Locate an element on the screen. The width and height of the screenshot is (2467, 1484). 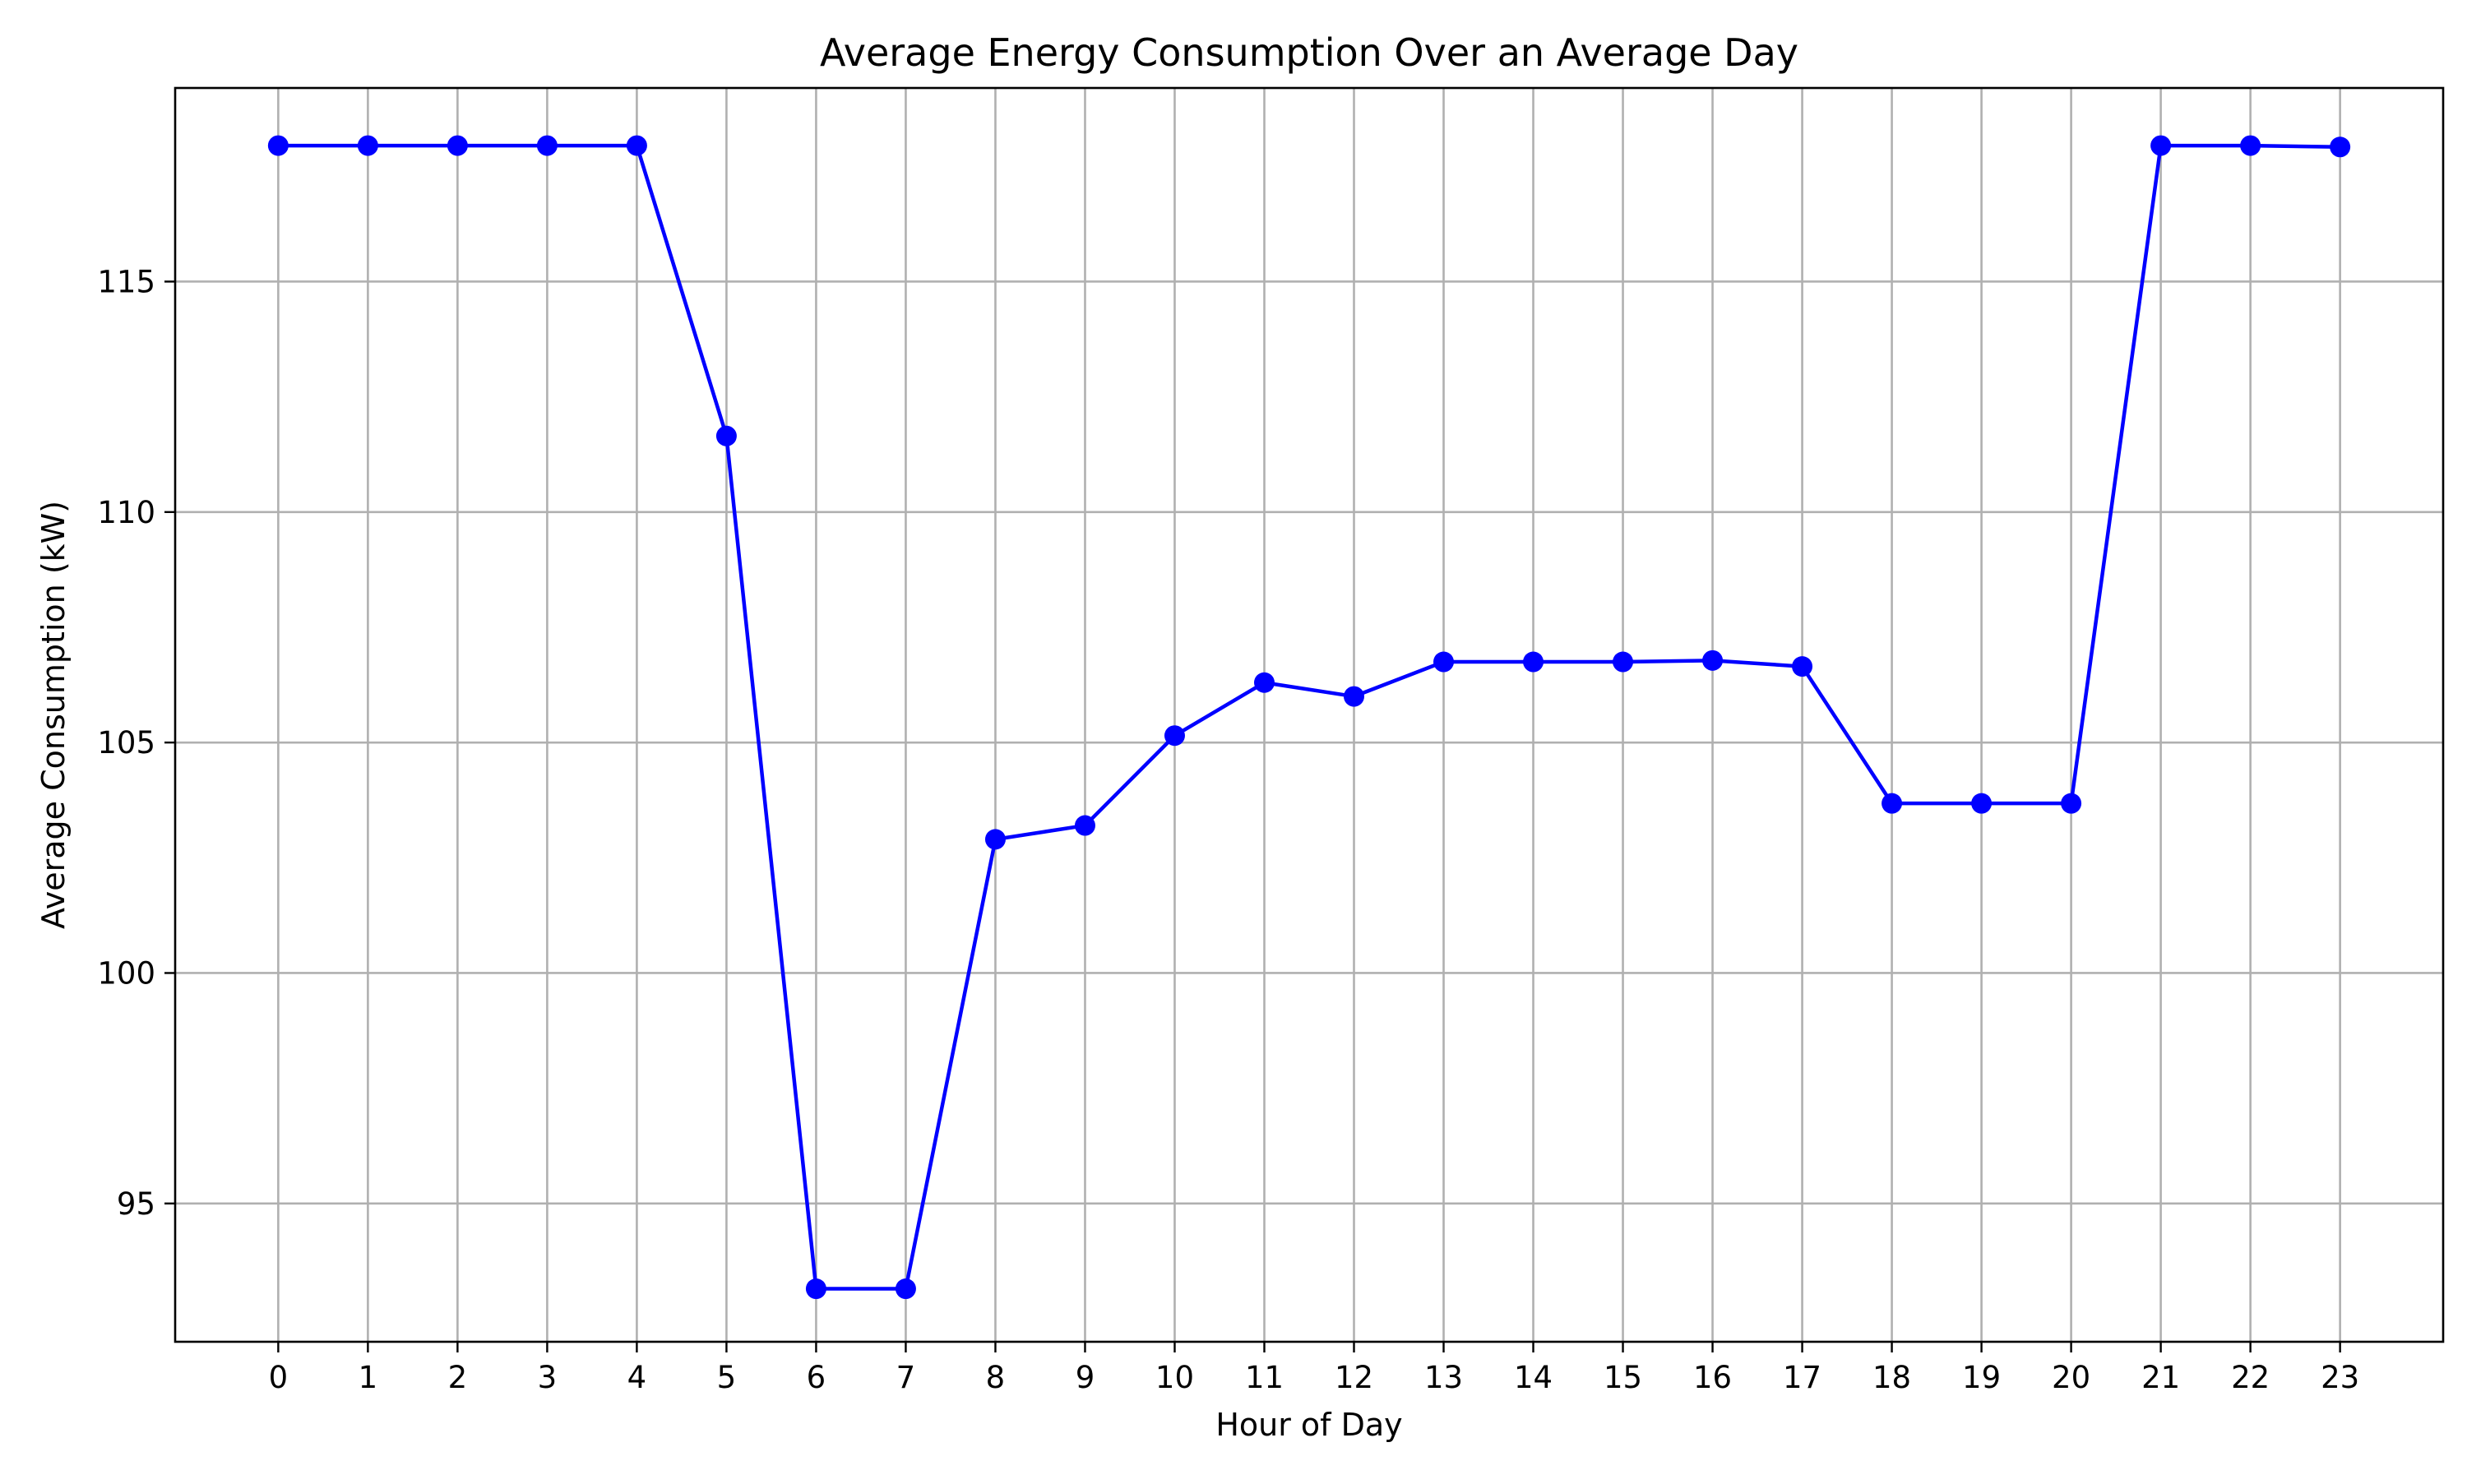
x-tick-label: 9 is located at coordinates (1086, 1378).